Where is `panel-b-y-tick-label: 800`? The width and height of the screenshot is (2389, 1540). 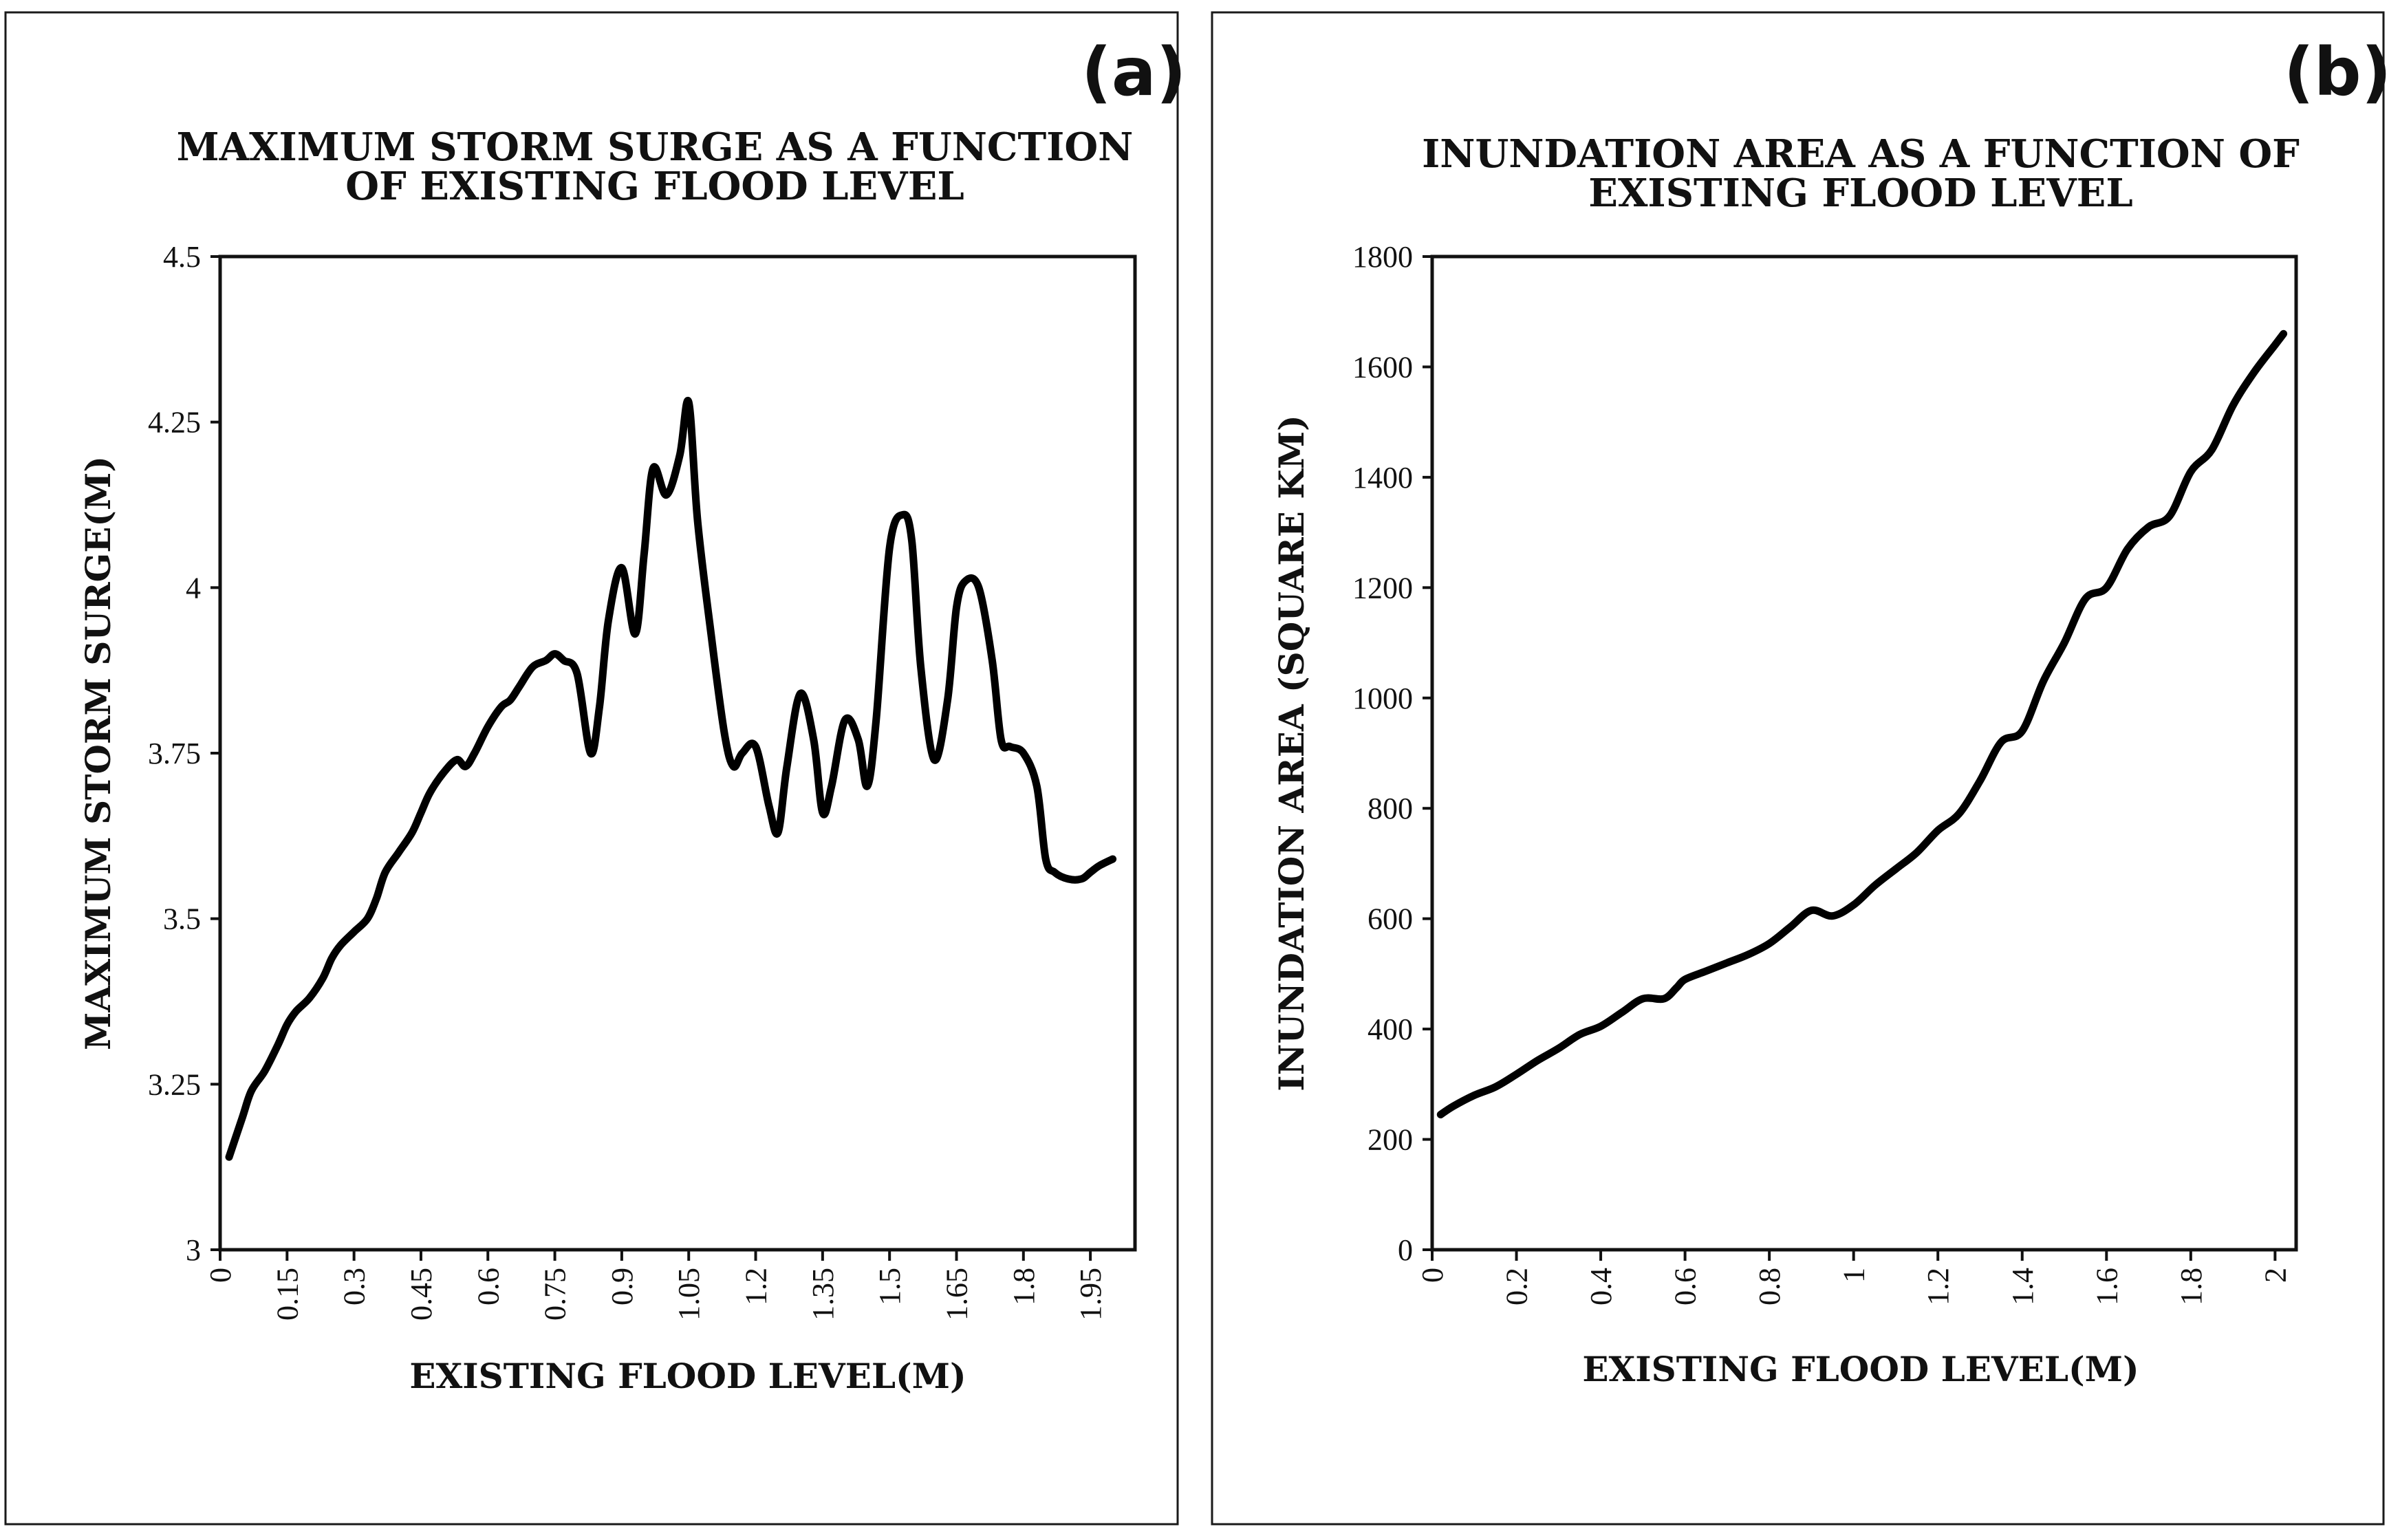 panel-b-y-tick-label: 800 is located at coordinates (1391, 808).